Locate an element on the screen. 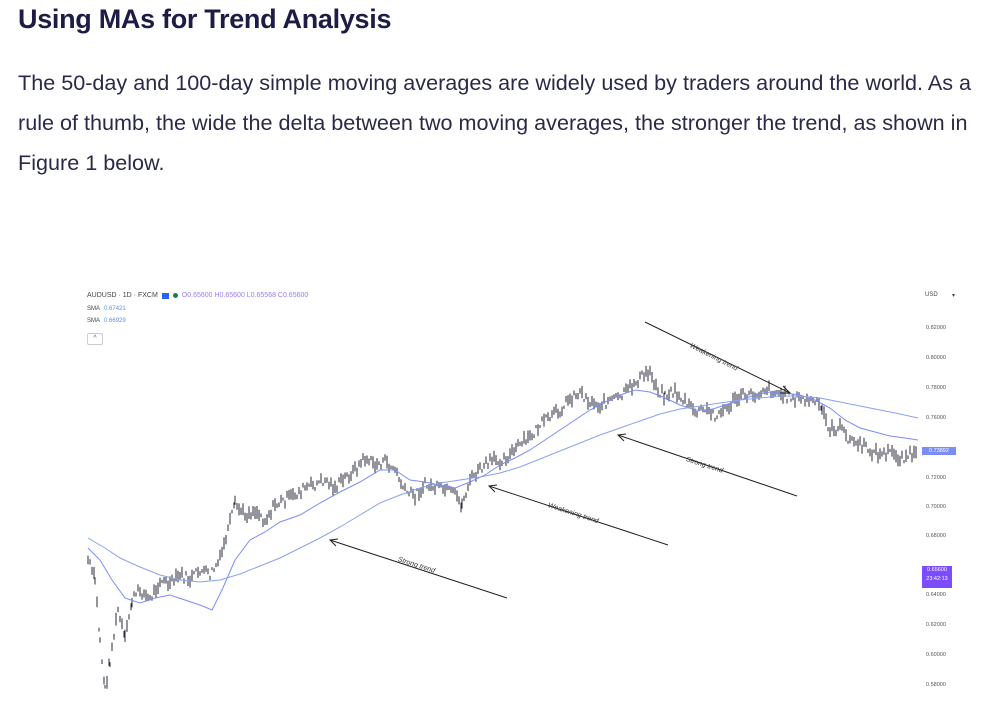  price-tick: 0.76000 is located at coordinates (936, 418).